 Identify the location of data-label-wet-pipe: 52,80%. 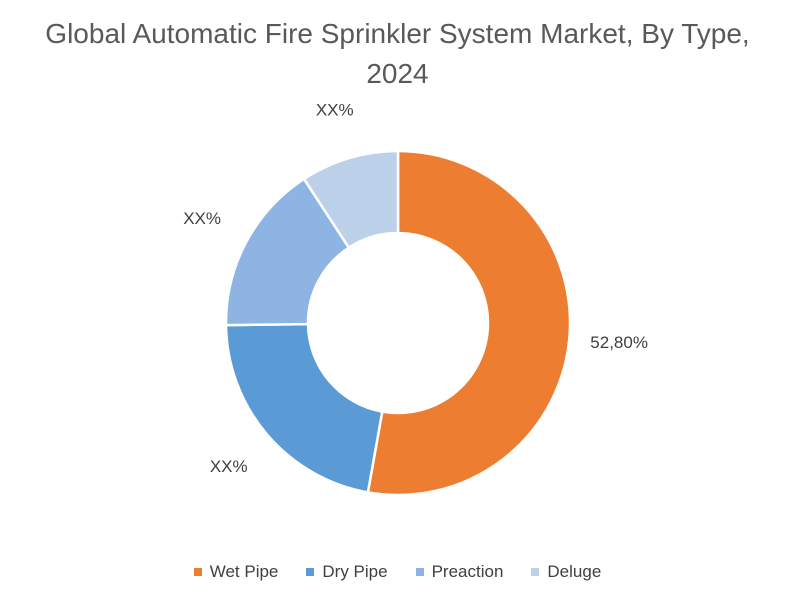
(619, 342).